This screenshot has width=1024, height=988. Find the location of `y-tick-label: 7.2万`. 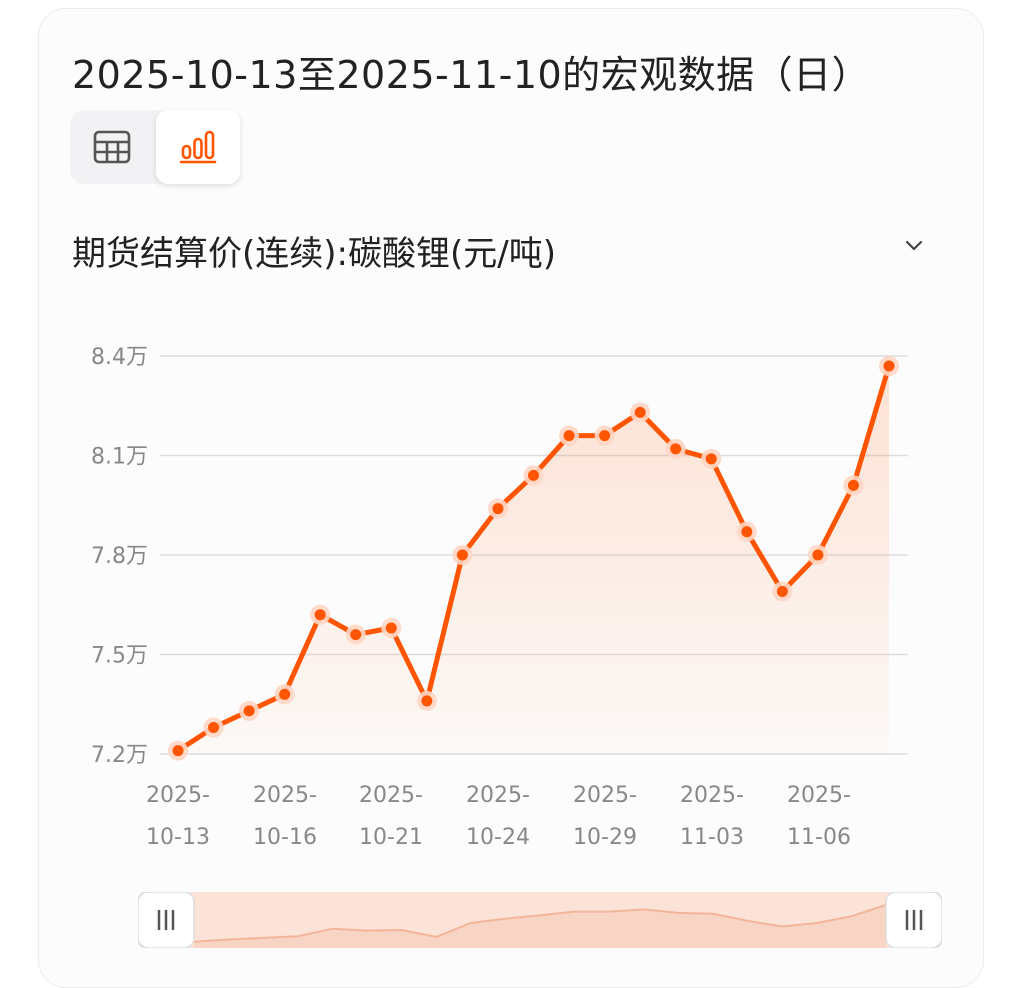

y-tick-label: 7.2万 is located at coordinates (119, 755).